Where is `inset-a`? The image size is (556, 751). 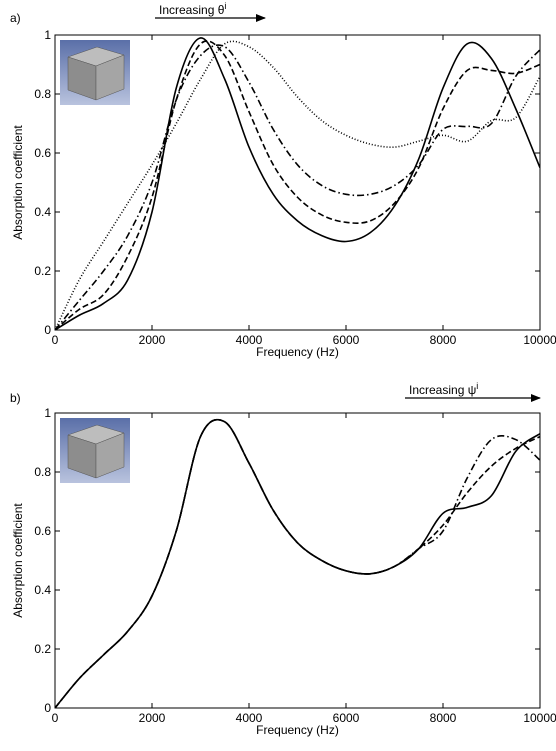 inset-a is located at coordinates (95, 72).